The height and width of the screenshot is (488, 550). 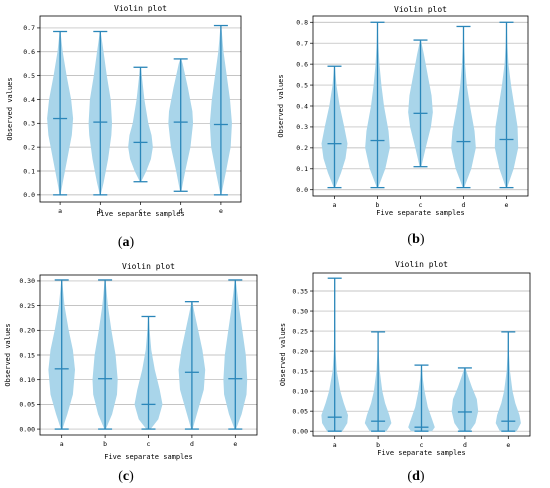 I want to click on panel-caption: (b), so click(x=415, y=239).